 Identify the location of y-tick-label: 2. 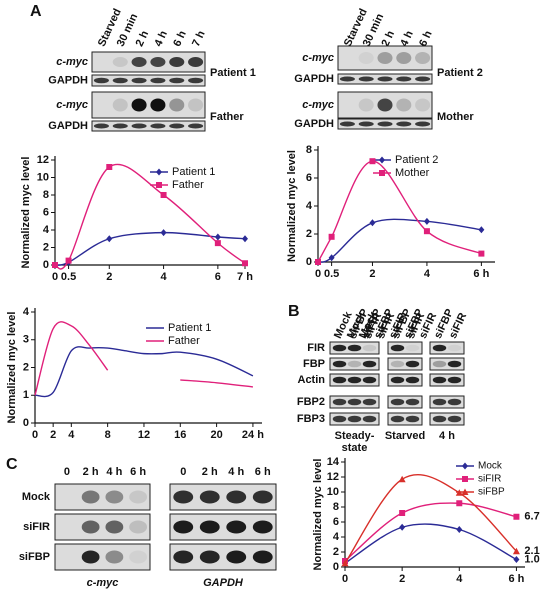
(26, 367).